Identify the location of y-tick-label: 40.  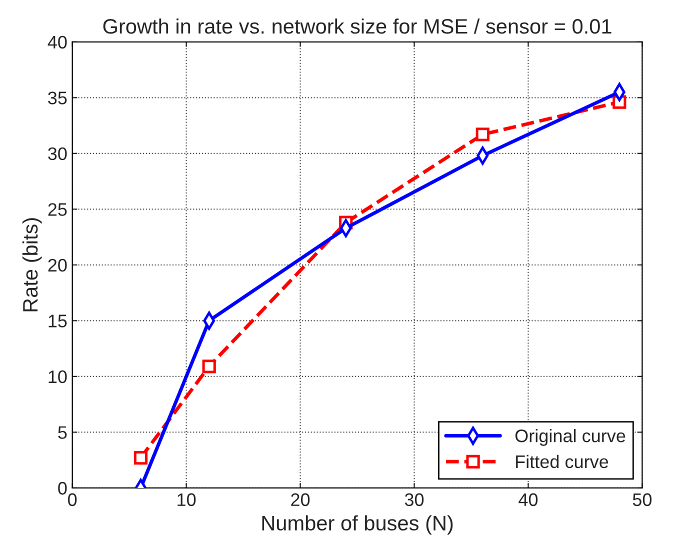
(57, 42).